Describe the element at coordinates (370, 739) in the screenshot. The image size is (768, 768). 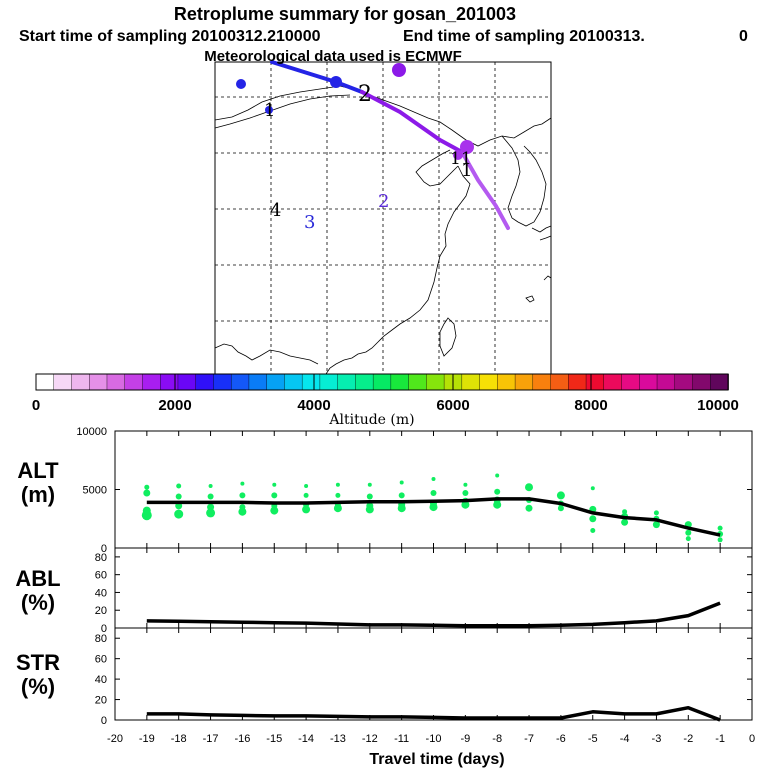
I see `x-tick-label: -12` at that location.